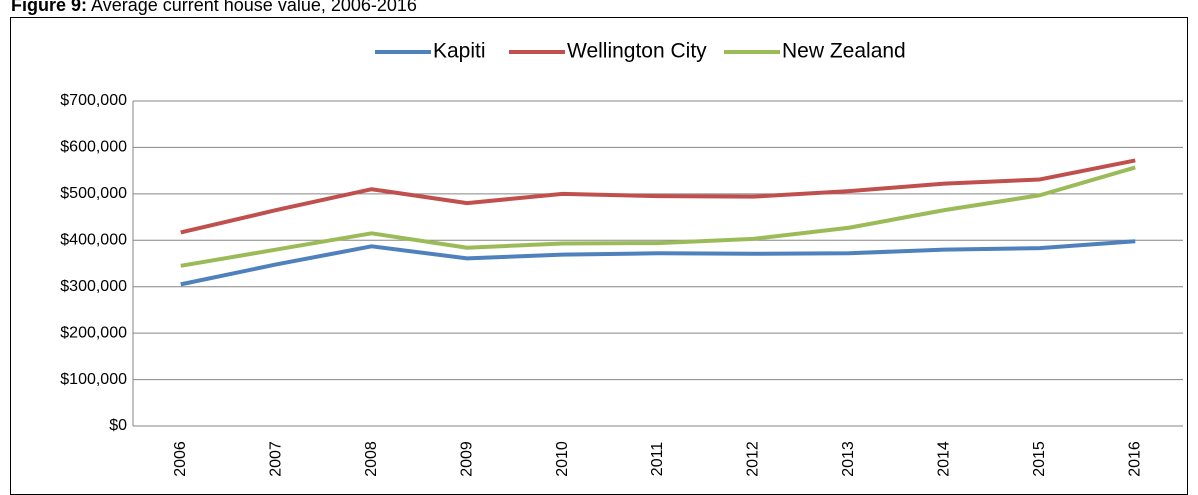 The width and height of the screenshot is (1198, 495). What do you see at coordinates (657, 459) in the screenshot?
I see `x-tick-label: 2011` at bounding box center [657, 459].